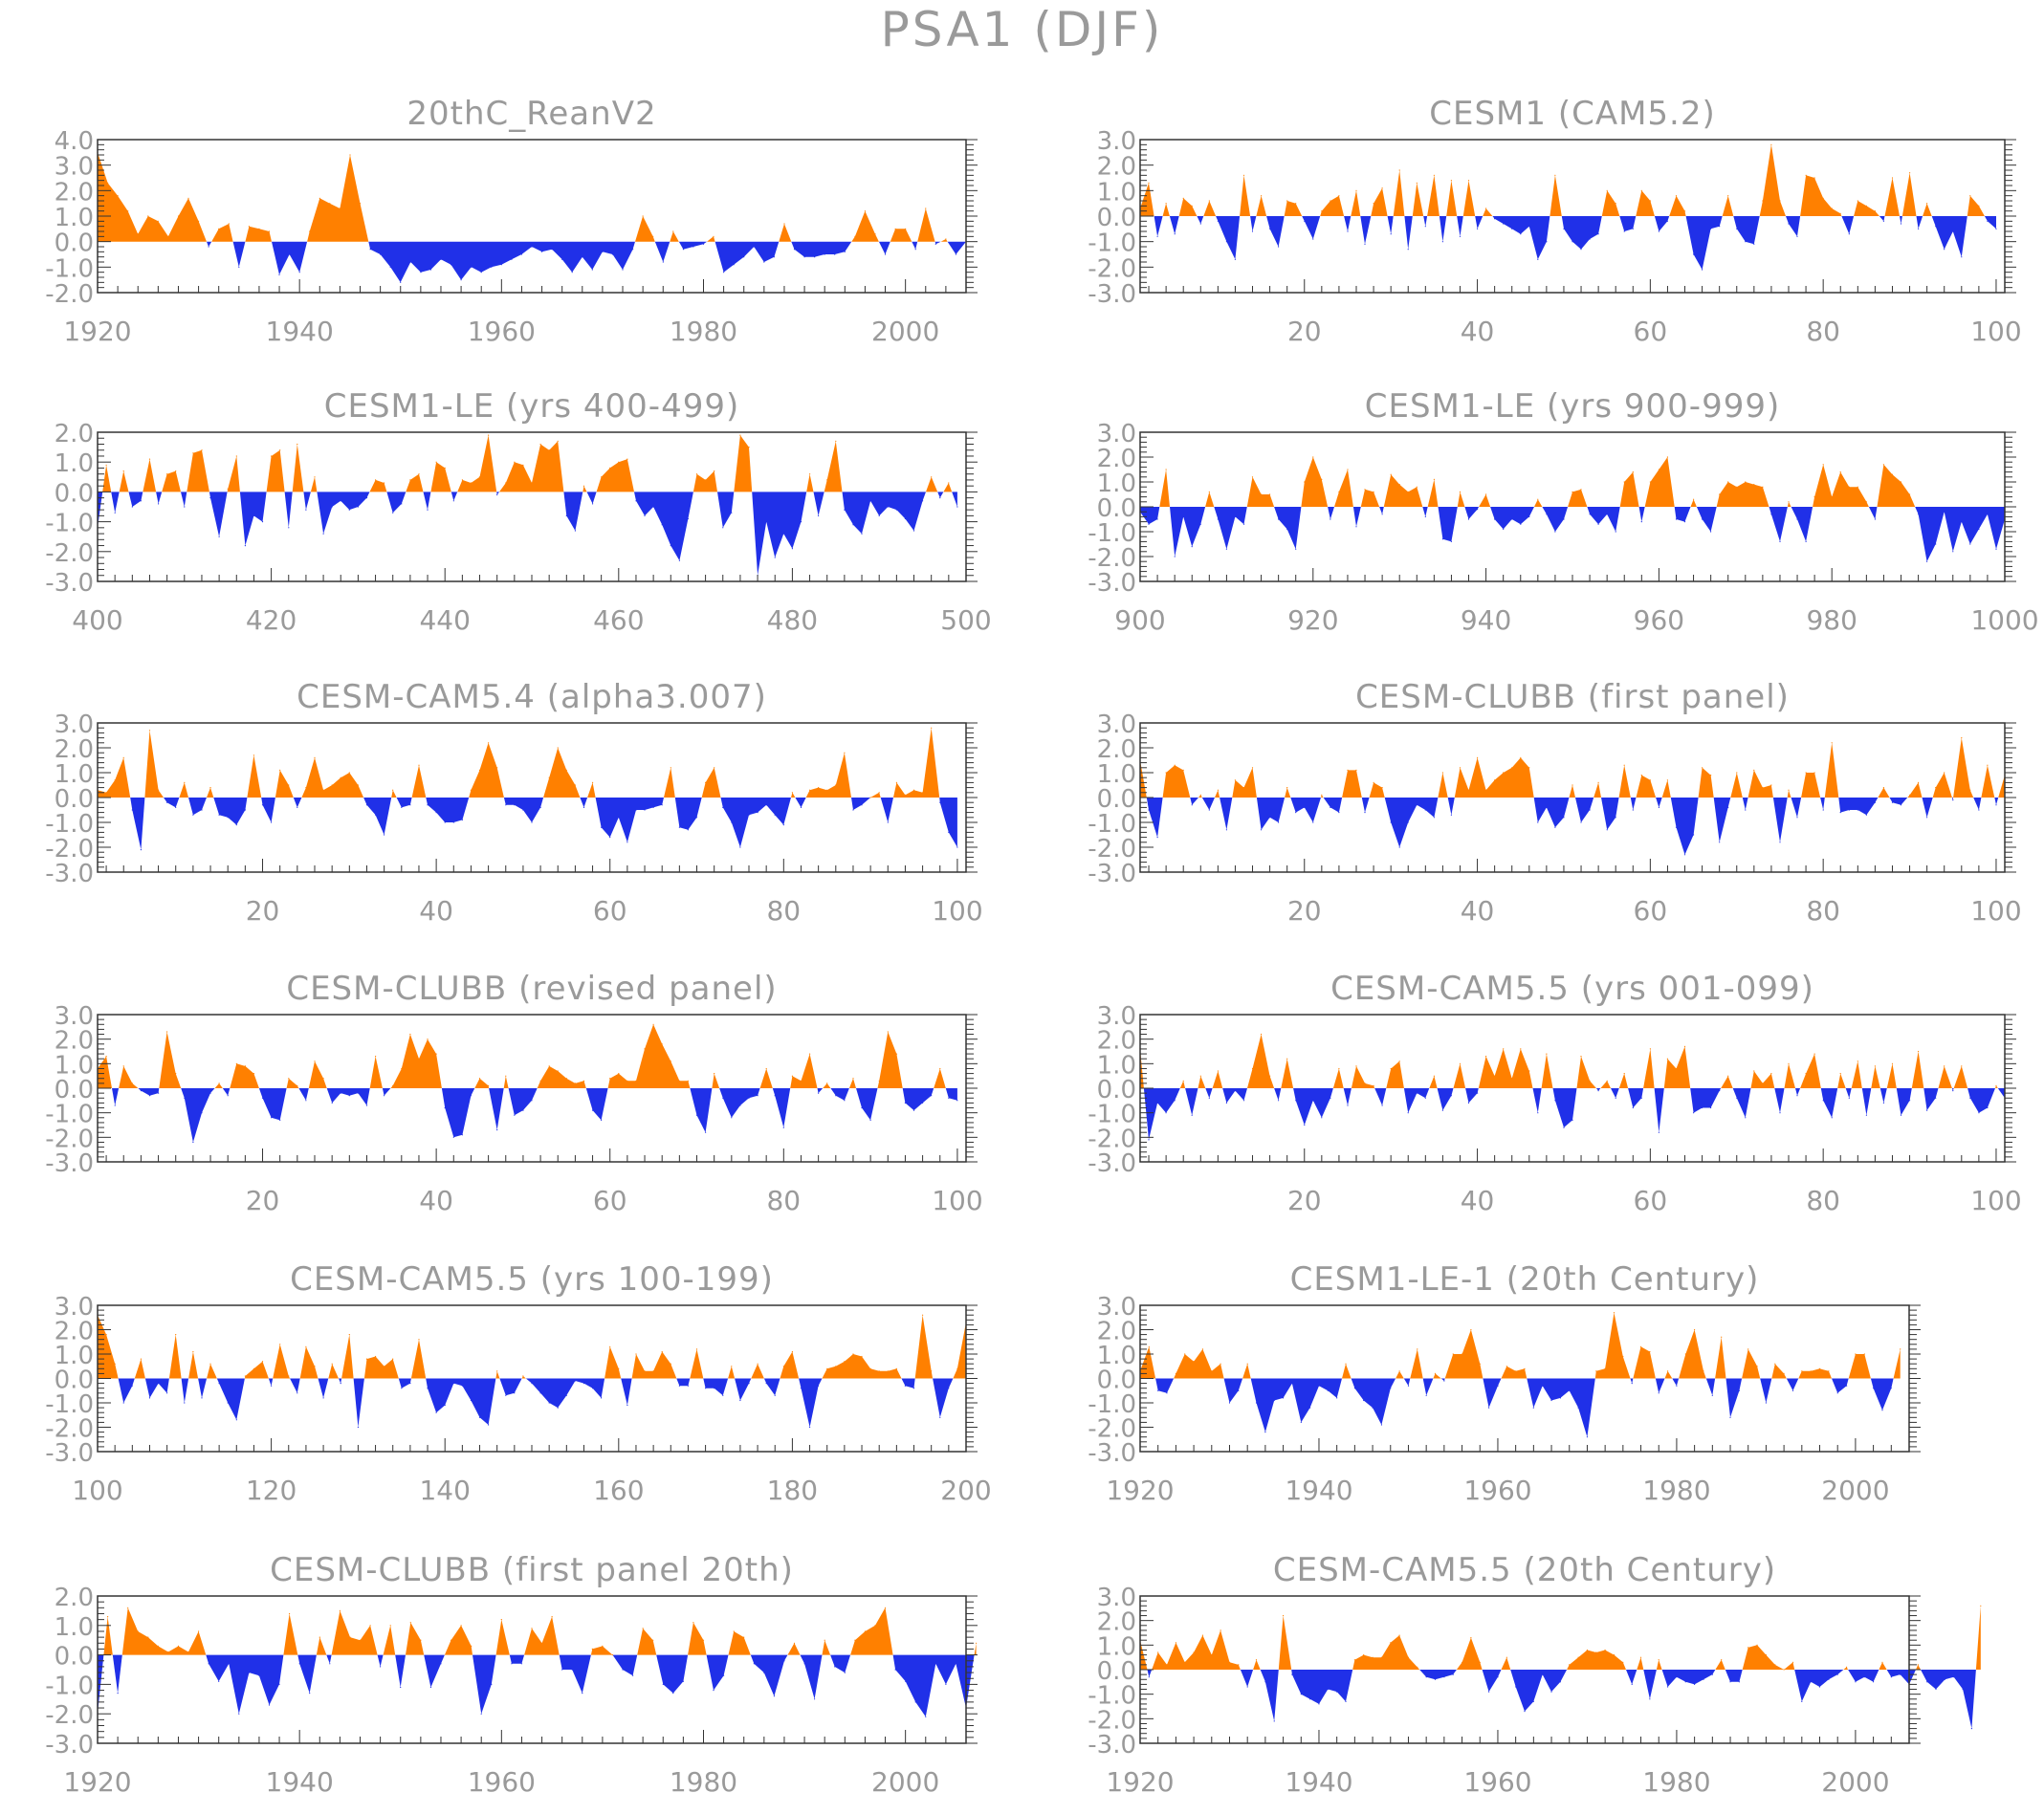 The image size is (2044, 1793). Describe the element at coordinates (1112, 1163) in the screenshot. I see `y-tick-label: -3.0` at that location.